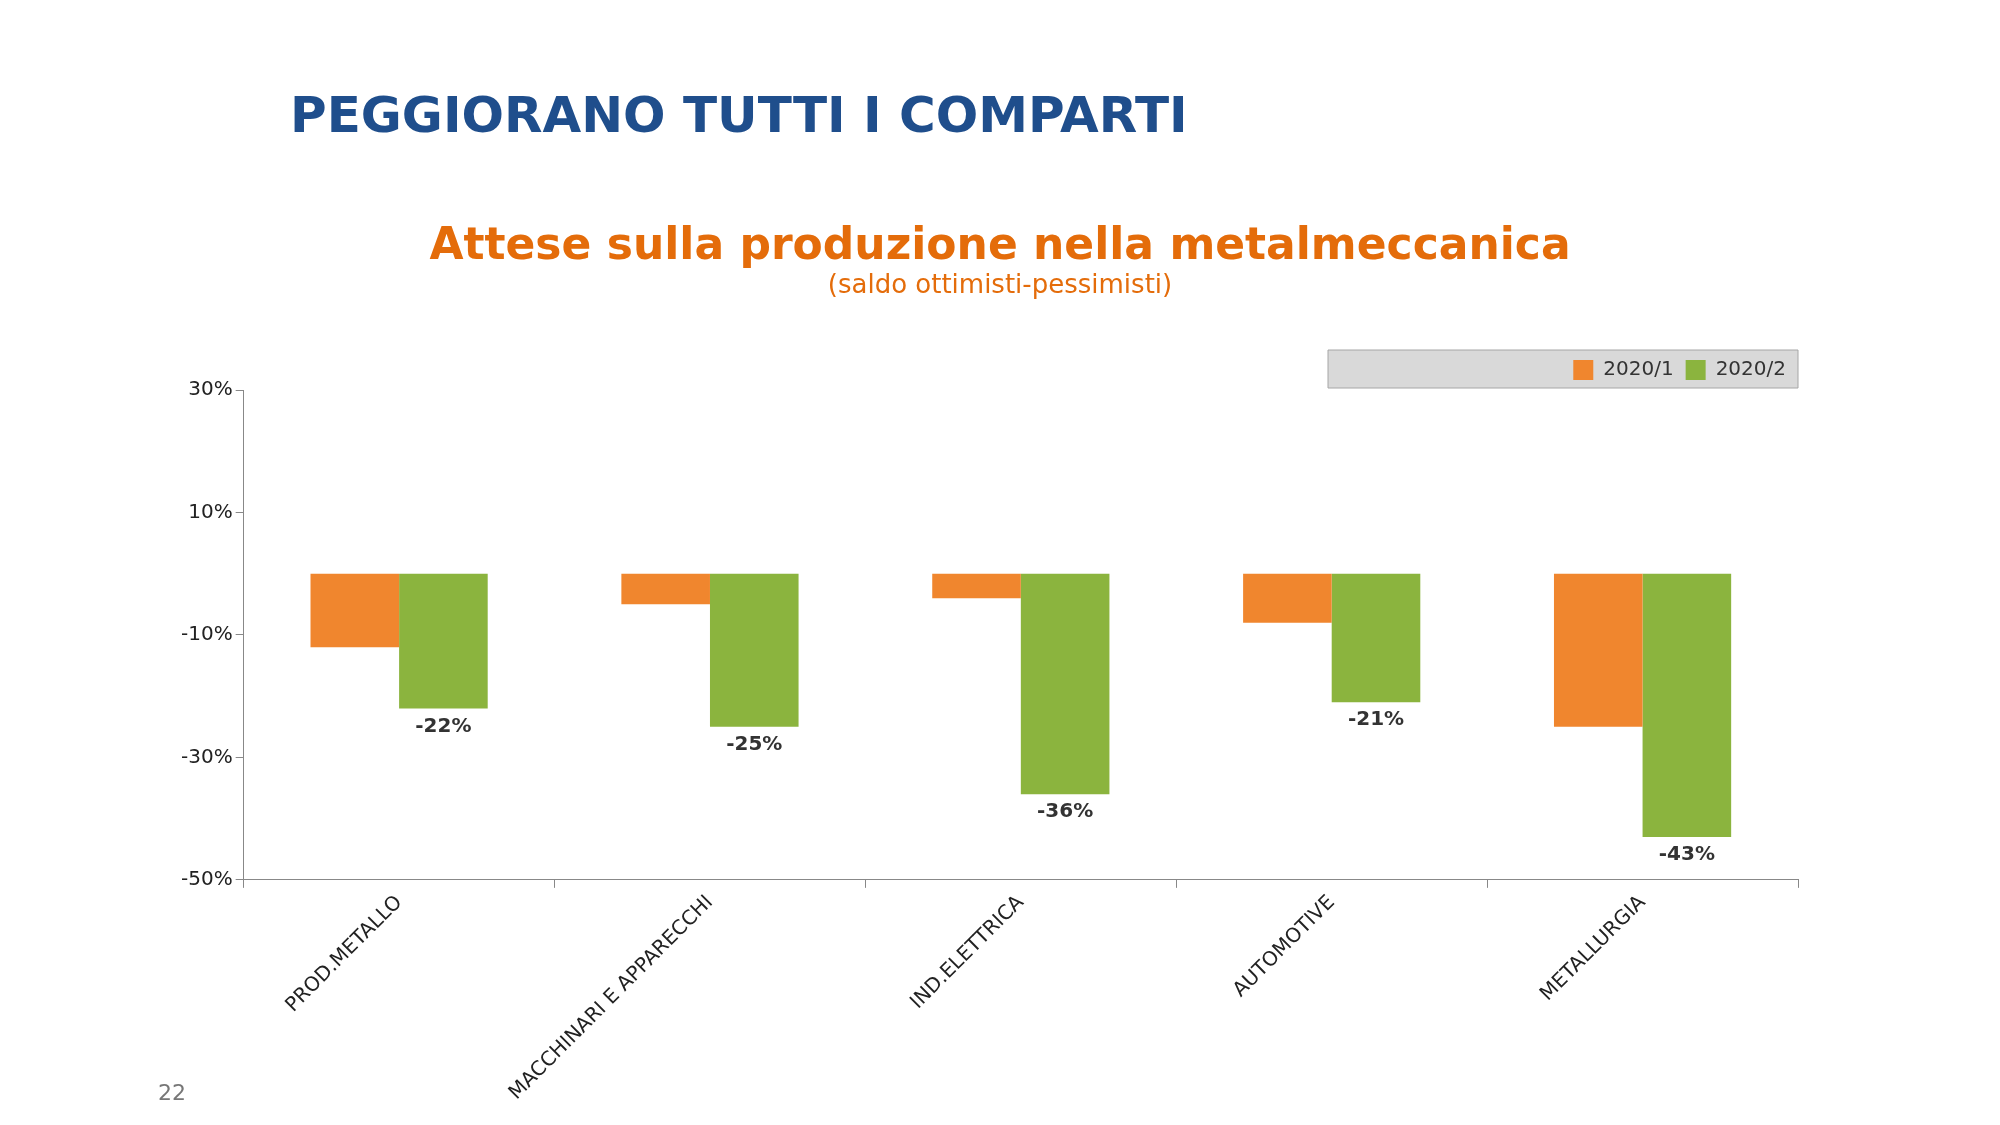  Describe the element at coordinates (443, 724) in the screenshot. I see `data-label: -22%` at that location.